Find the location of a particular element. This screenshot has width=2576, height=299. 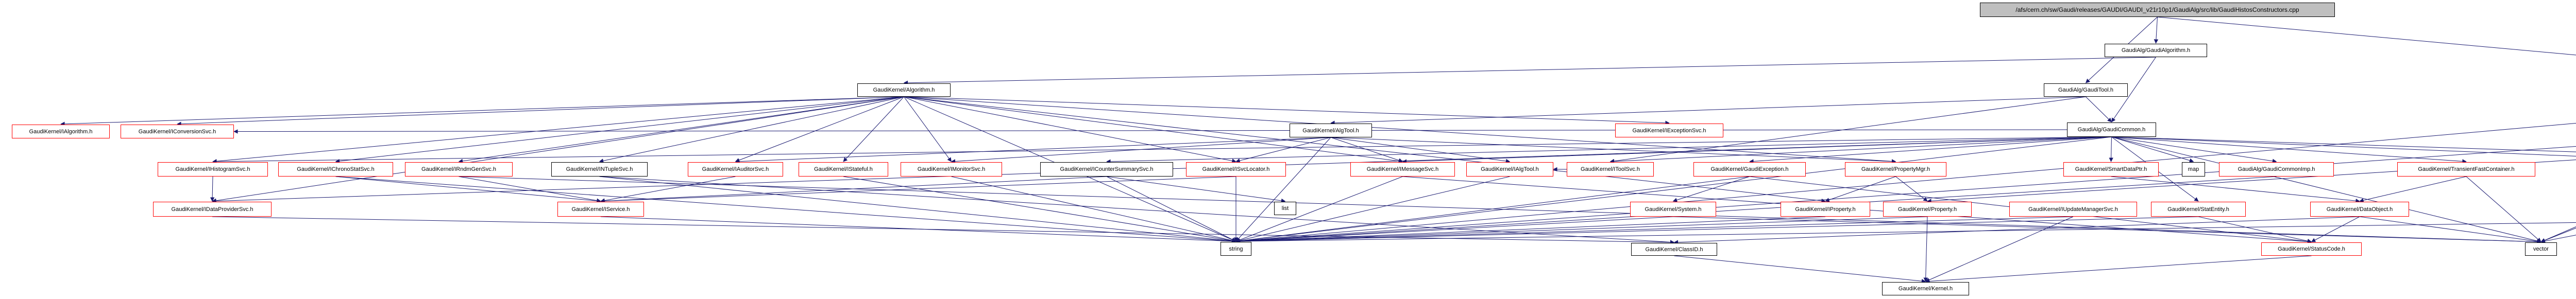

node-stdstring: string is located at coordinates (1236, 249).